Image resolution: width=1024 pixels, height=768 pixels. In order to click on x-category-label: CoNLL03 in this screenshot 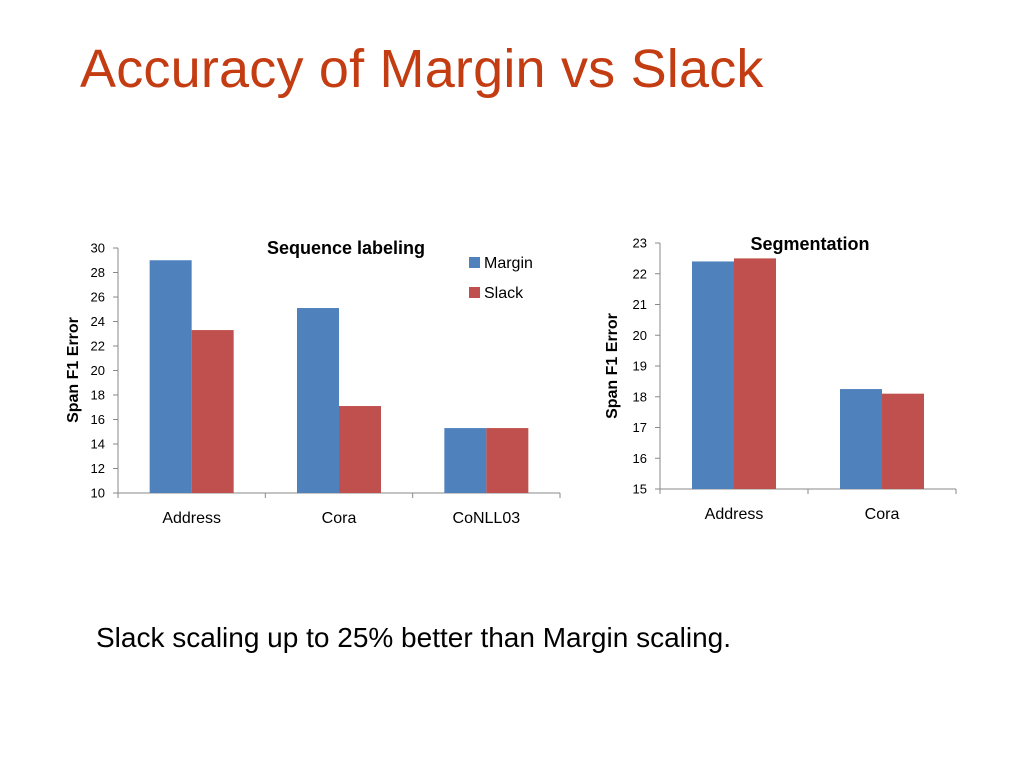, I will do `click(487, 518)`.